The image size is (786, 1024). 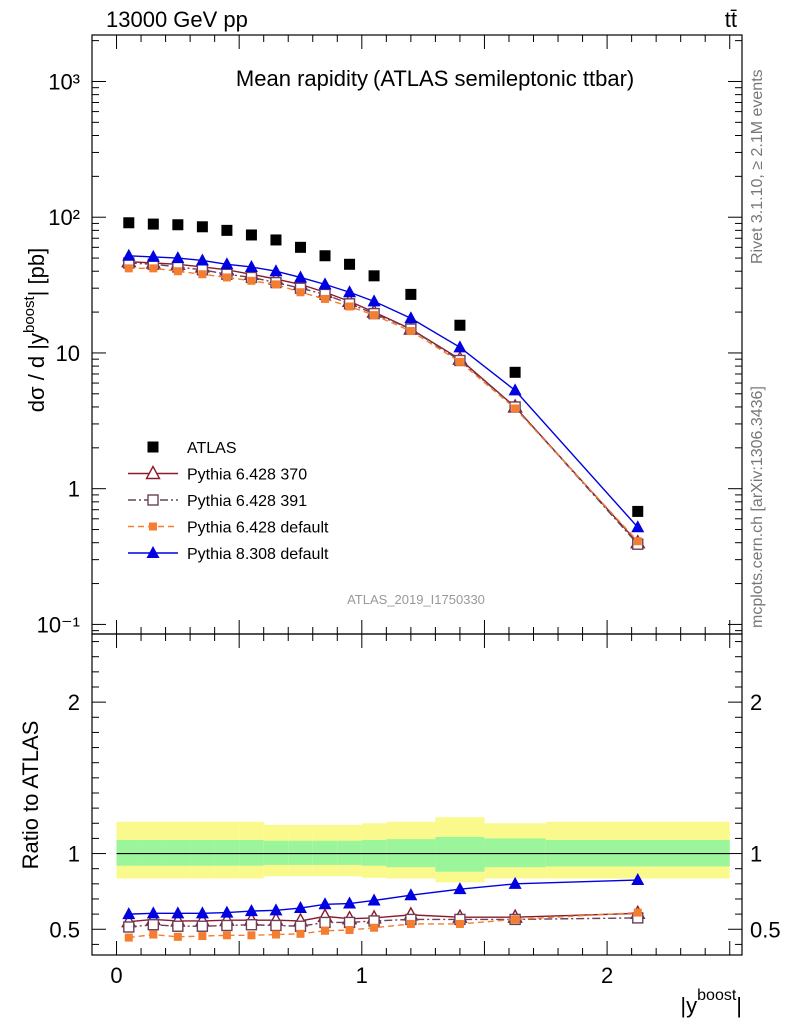 I want to click on x-axis-label: |yboost|, so click(x=711, y=1002).